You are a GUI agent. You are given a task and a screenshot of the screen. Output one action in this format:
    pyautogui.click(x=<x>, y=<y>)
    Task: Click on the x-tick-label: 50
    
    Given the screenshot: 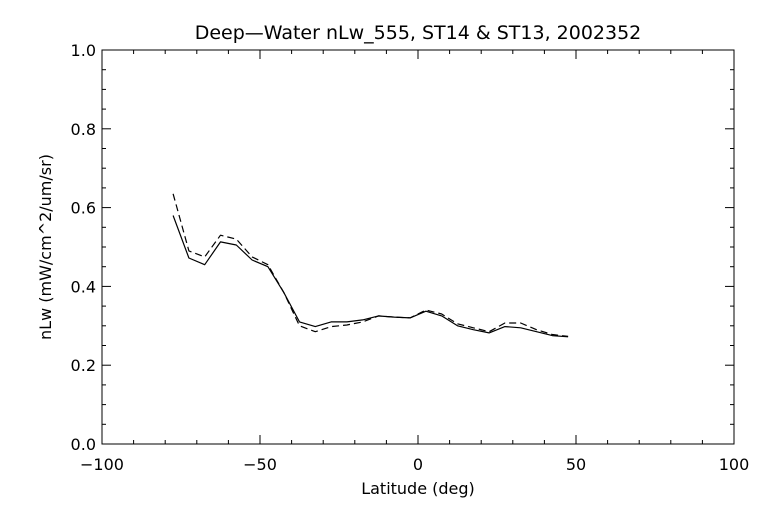 What is the action you would take?
    pyautogui.click(x=576, y=464)
    